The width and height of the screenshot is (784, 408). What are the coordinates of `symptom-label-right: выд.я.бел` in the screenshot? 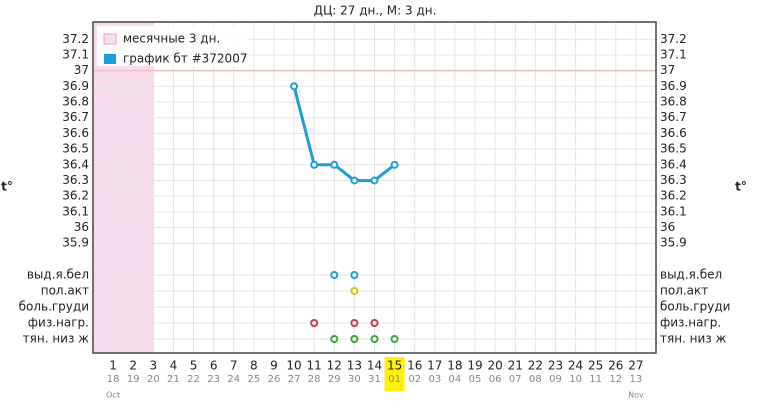 It's located at (691, 275).